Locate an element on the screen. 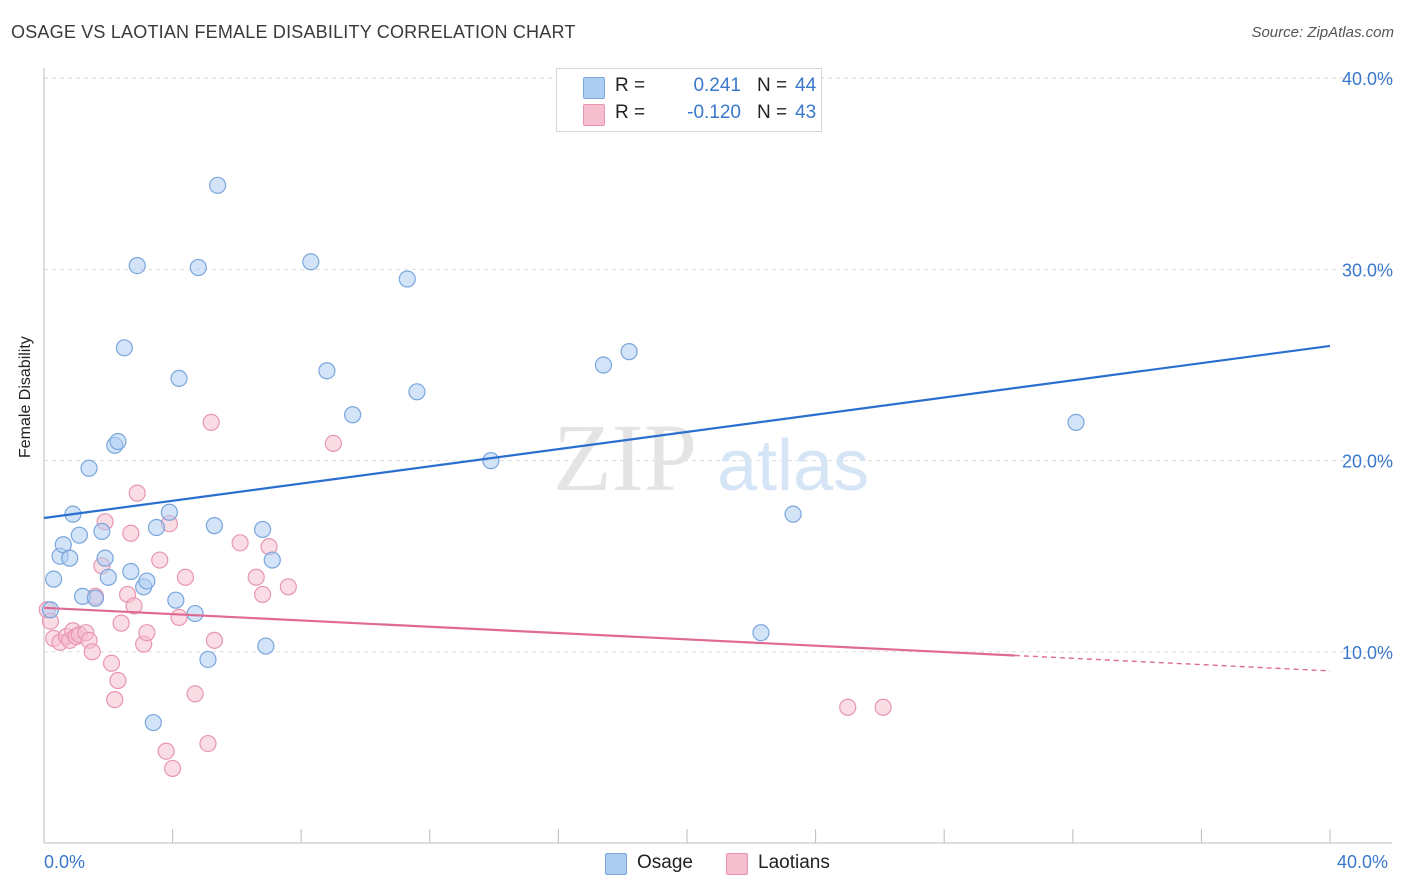 The image size is (1406, 892). legend-n-value: 43 is located at coordinates (806, 112).